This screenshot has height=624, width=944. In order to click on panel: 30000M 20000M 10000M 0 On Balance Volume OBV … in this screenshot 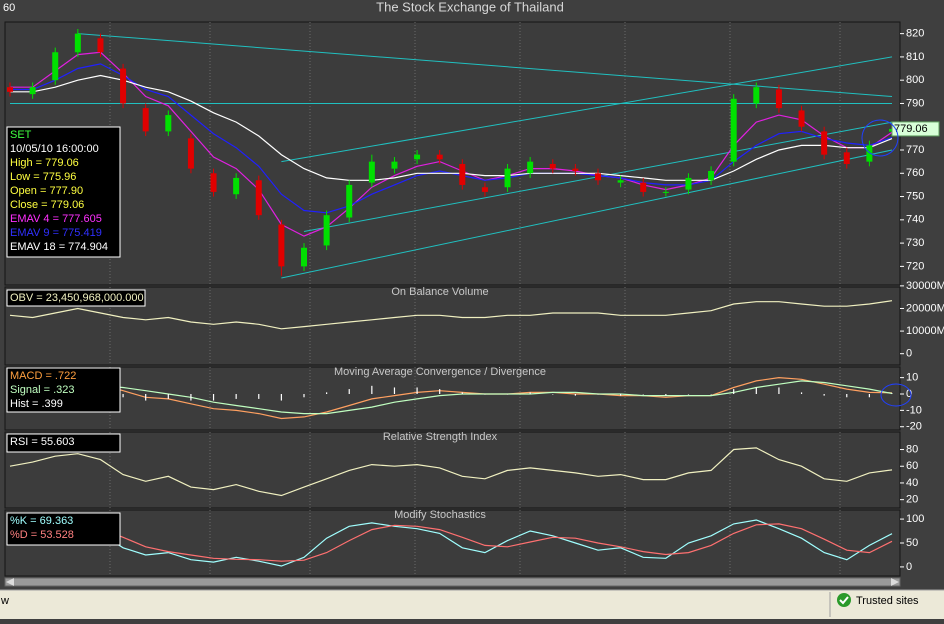, I will do `click(474, 323)`.